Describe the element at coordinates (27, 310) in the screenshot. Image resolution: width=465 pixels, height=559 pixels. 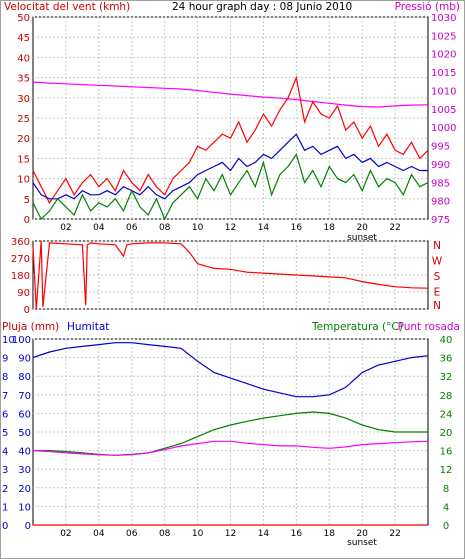
I see `direction-degree-tick: 0` at that location.